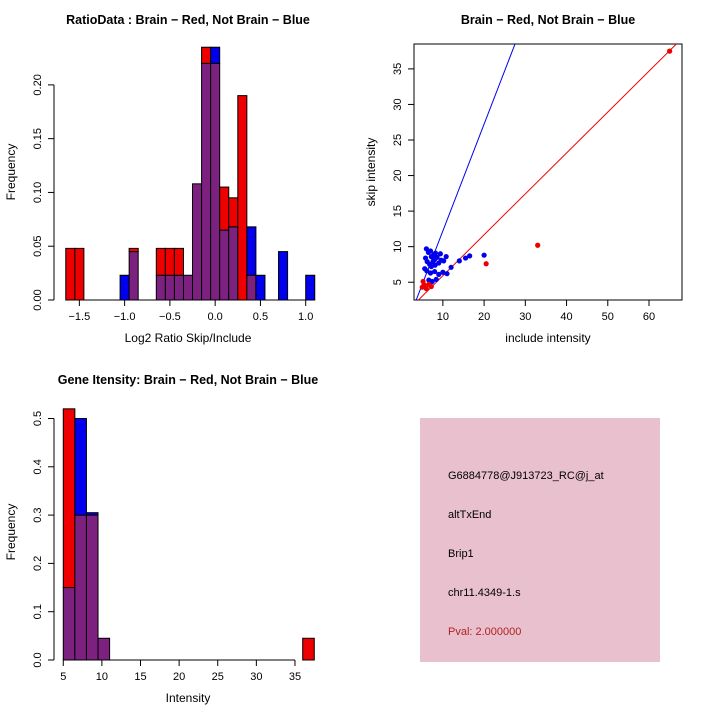 Image resolution: width=720 pixels, height=725 pixels. What do you see at coordinates (125, 317) in the screenshot?
I see `ratio-hist-xtick-label: −1.0` at bounding box center [125, 317].